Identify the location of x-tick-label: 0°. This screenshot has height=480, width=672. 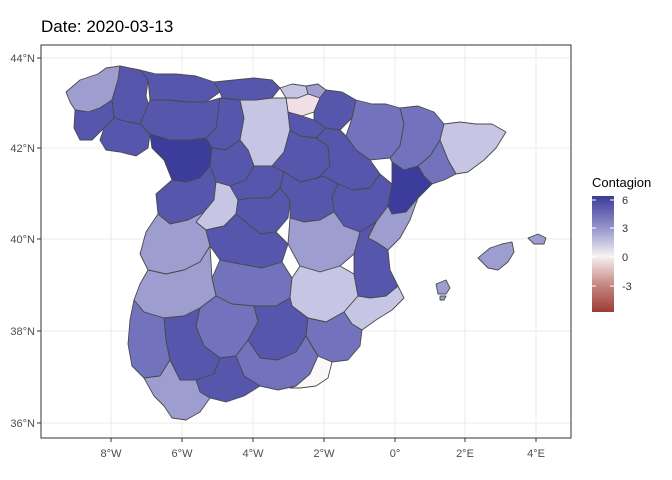
(395, 454).